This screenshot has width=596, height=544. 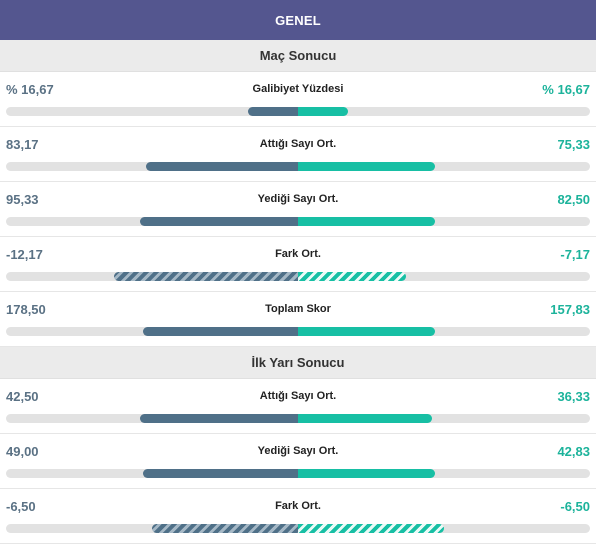 I want to click on stat-right-value: 157,83, so click(x=570, y=309).